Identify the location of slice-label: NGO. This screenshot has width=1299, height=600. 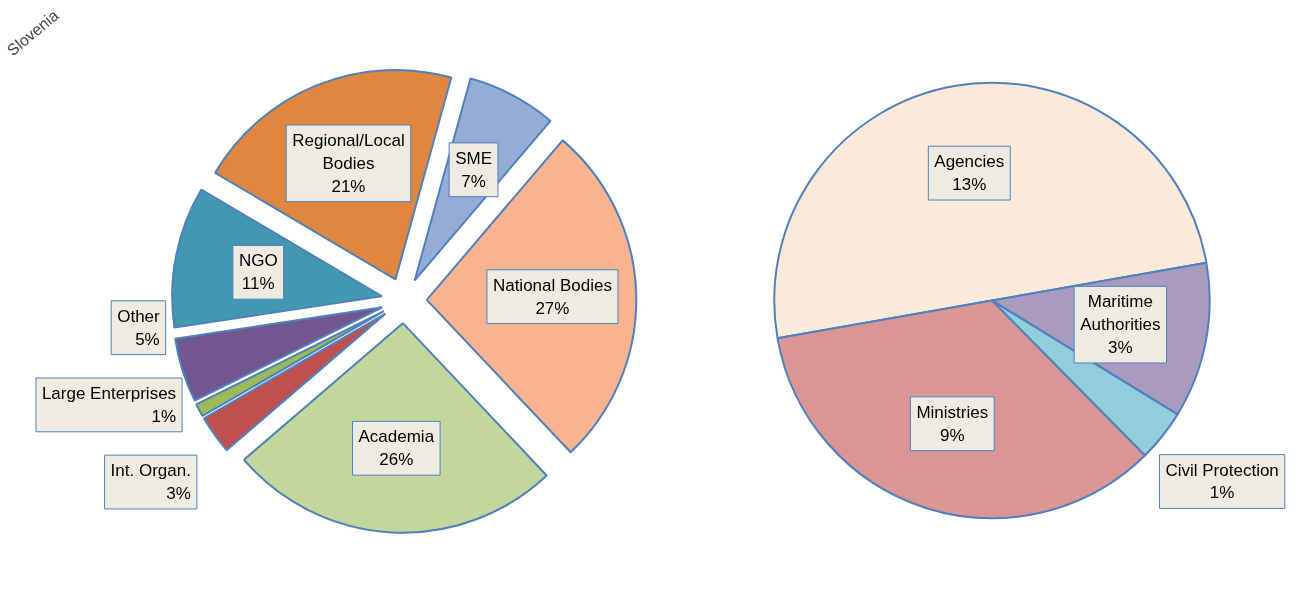
(258, 261).